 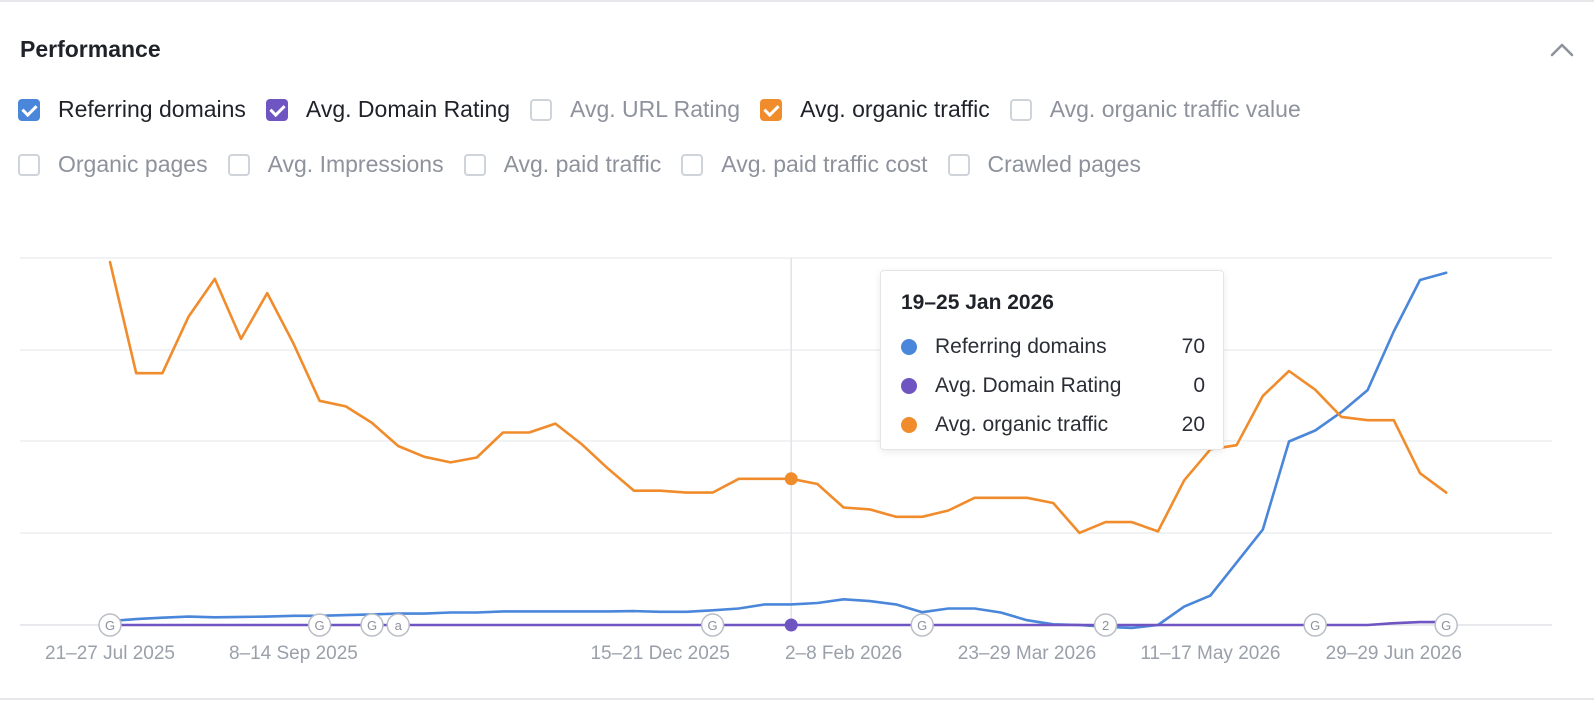 What do you see at coordinates (1027, 653) in the screenshot?
I see `x-axis-tick-label: 23–29 Mar 2026` at bounding box center [1027, 653].